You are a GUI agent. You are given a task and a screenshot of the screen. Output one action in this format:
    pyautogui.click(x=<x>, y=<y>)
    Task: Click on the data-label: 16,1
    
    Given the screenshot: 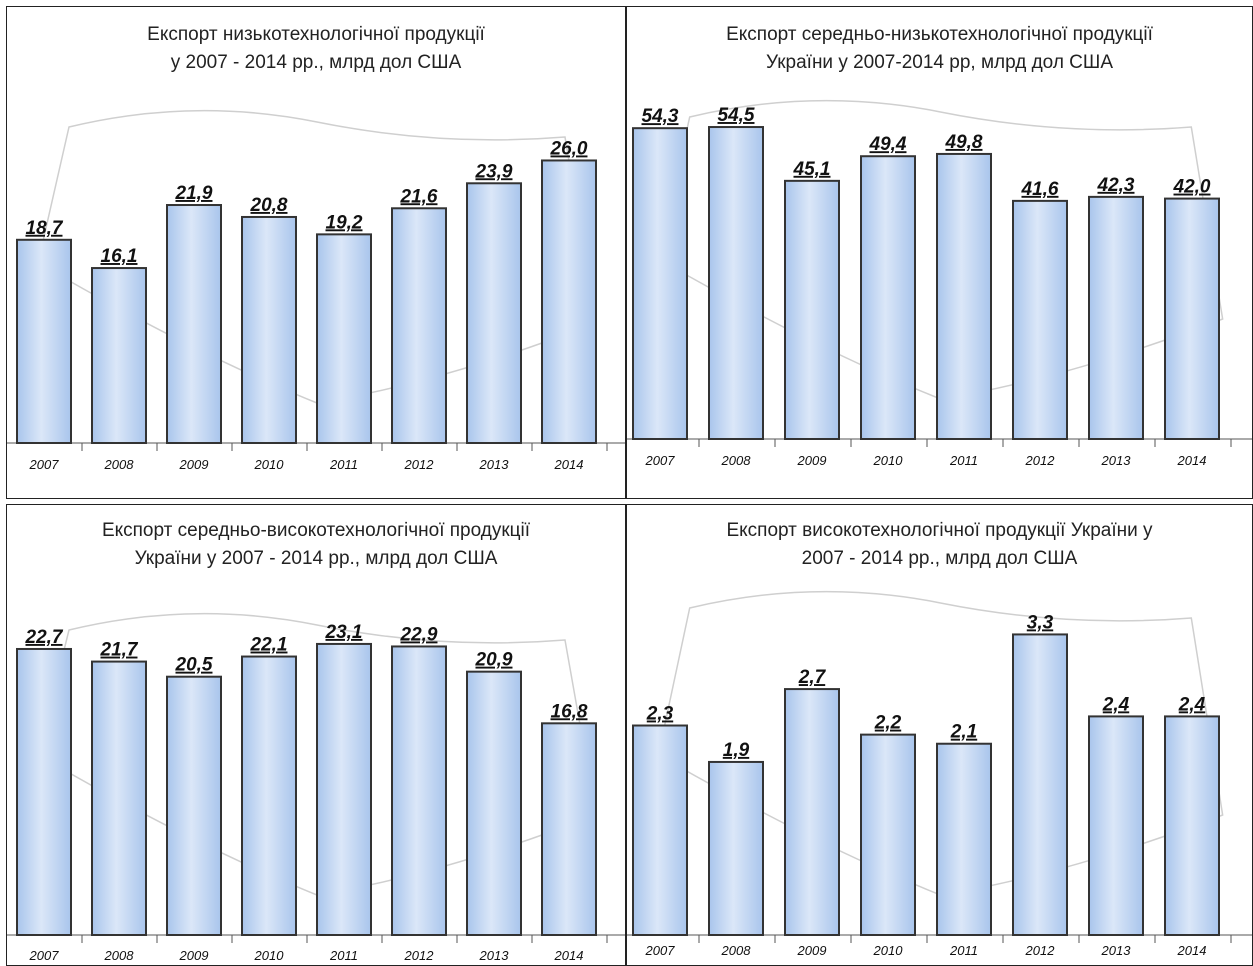 What is the action you would take?
    pyautogui.click(x=119, y=256)
    